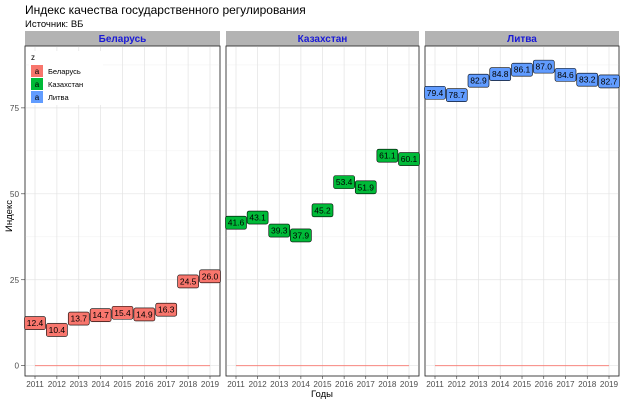  I want to click on legend-label: Казахстан, so click(65, 84).